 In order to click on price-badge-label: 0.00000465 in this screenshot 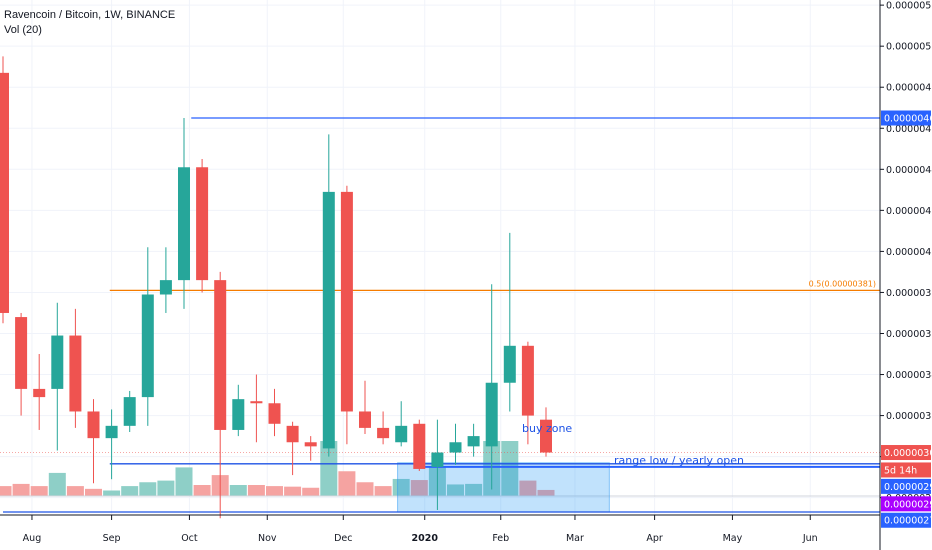, I will do `click(908, 119)`.